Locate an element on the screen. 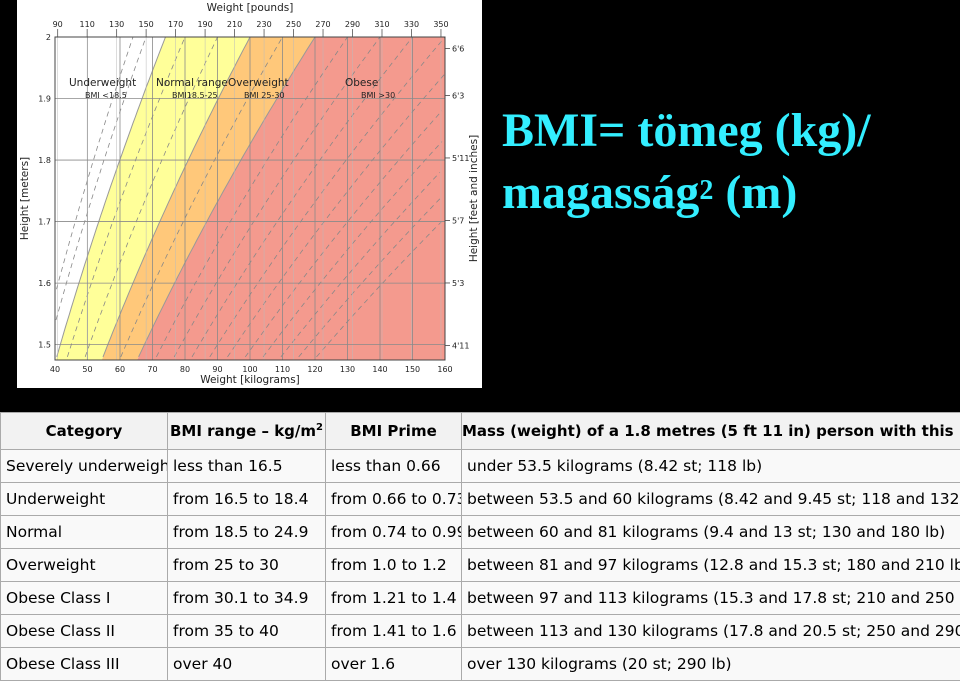  x-tick-label: 130 is located at coordinates (347, 369).